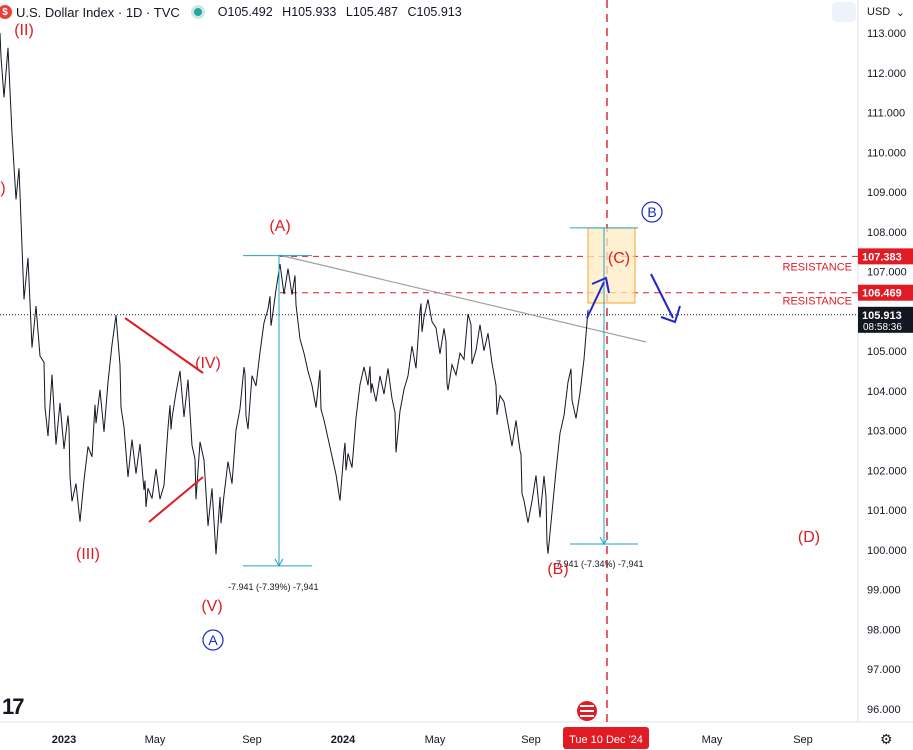 This screenshot has height=750, width=913. What do you see at coordinates (884, 710) in the screenshot?
I see `price-tick-label: 96.000` at bounding box center [884, 710].